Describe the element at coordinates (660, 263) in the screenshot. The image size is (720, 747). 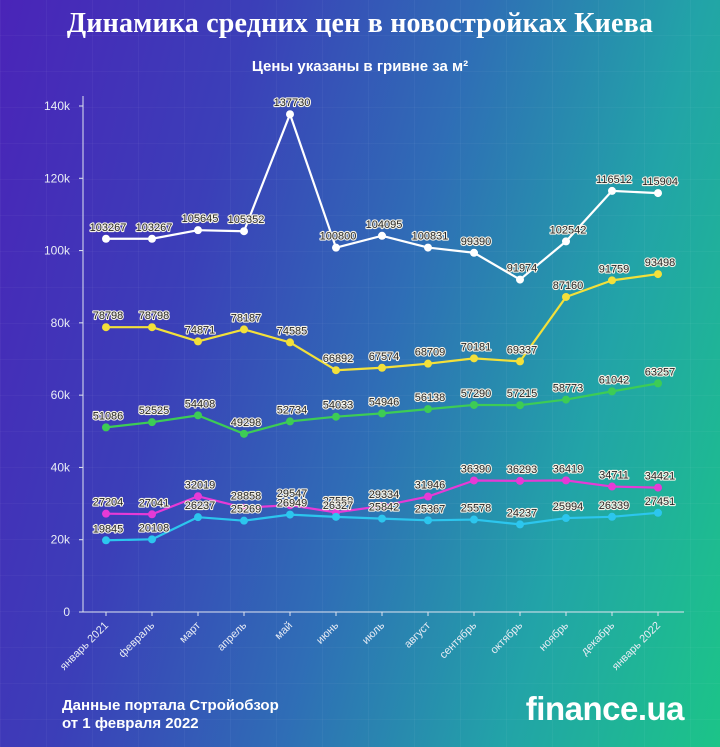
I see `series-2-data-label: 93498` at that location.